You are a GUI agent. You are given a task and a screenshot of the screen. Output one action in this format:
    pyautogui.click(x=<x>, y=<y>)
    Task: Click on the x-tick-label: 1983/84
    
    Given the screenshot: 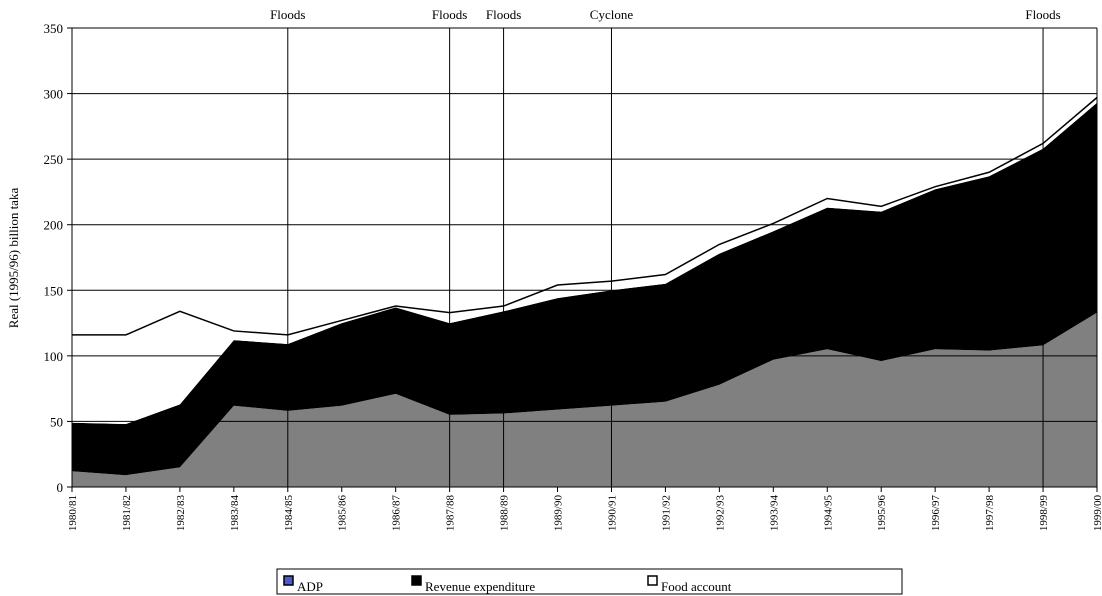 What is the action you would take?
    pyautogui.click(x=235, y=513)
    